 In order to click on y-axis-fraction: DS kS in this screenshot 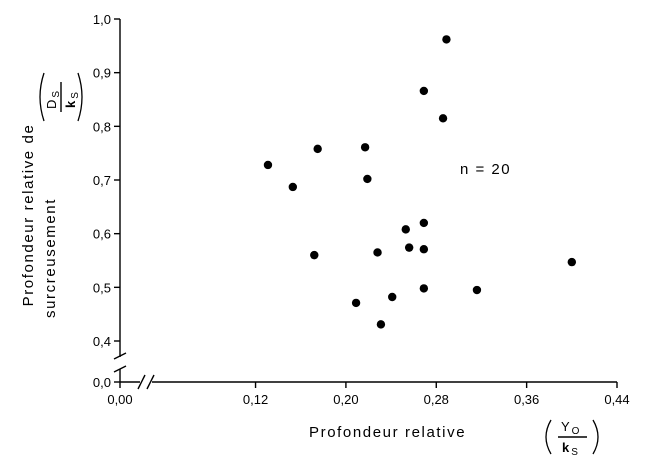, I will do `click(61, 97)`.